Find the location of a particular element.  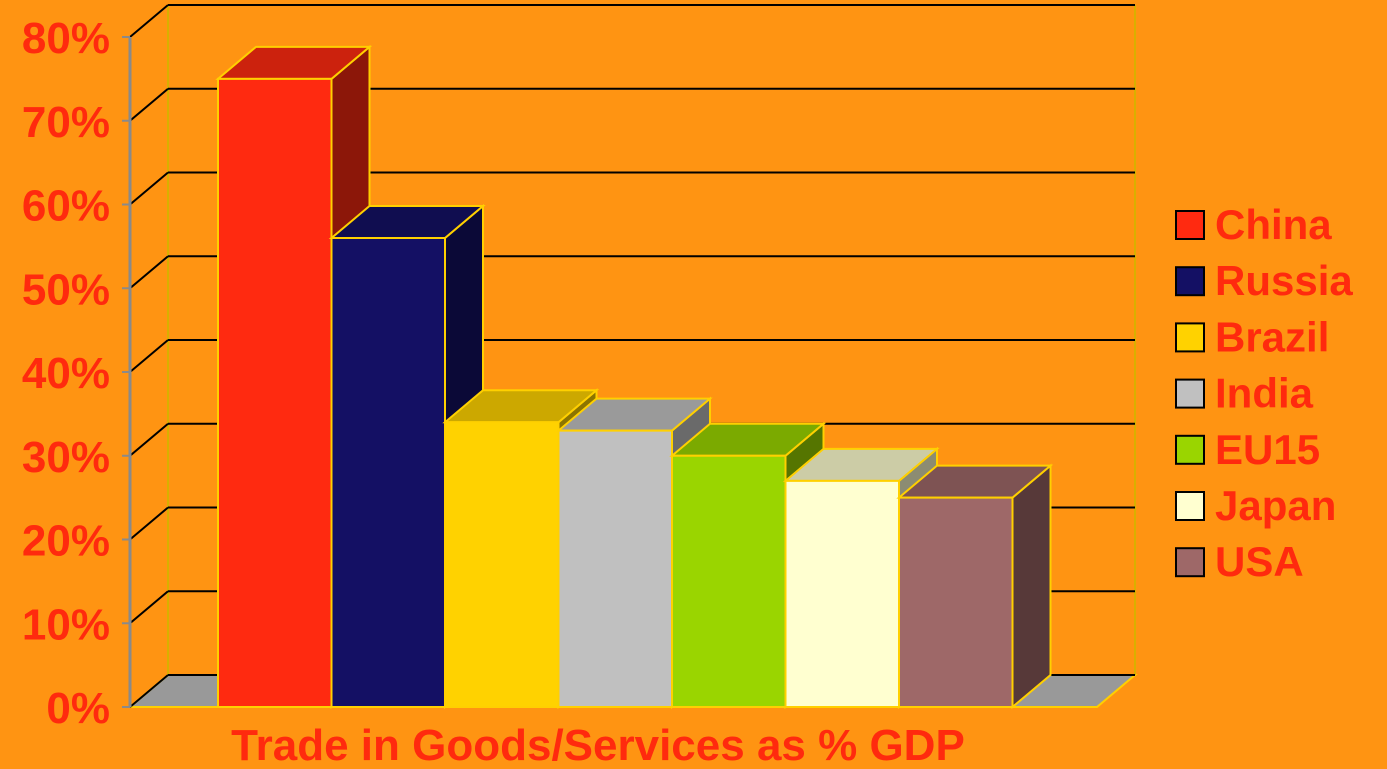

legend-item: Brazil is located at coordinates (1252, 336).